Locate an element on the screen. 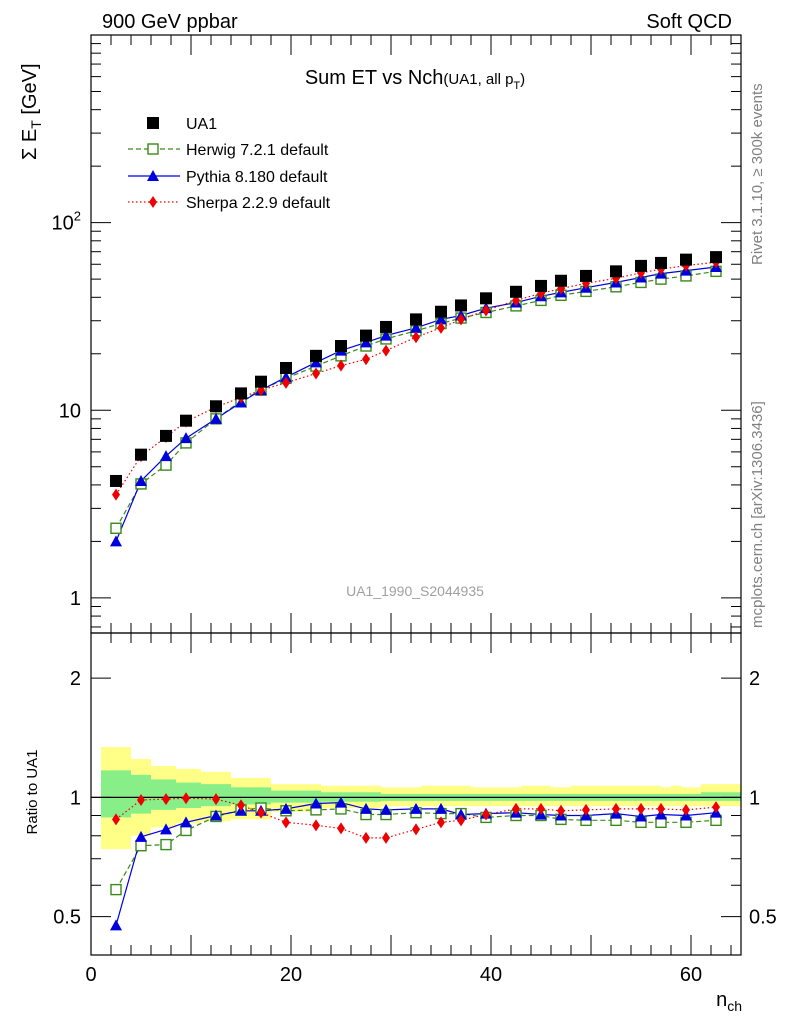 The height and width of the screenshot is (1024, 786). ratio-ytick-label-right: 2 is located at coordinates (754, 679).